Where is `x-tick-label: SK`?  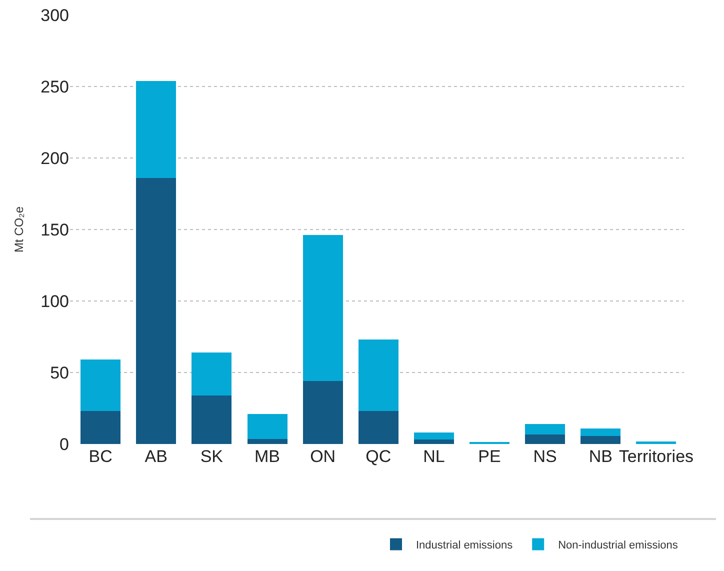
x-tick-label: SK is located at coordinates (212, 456).